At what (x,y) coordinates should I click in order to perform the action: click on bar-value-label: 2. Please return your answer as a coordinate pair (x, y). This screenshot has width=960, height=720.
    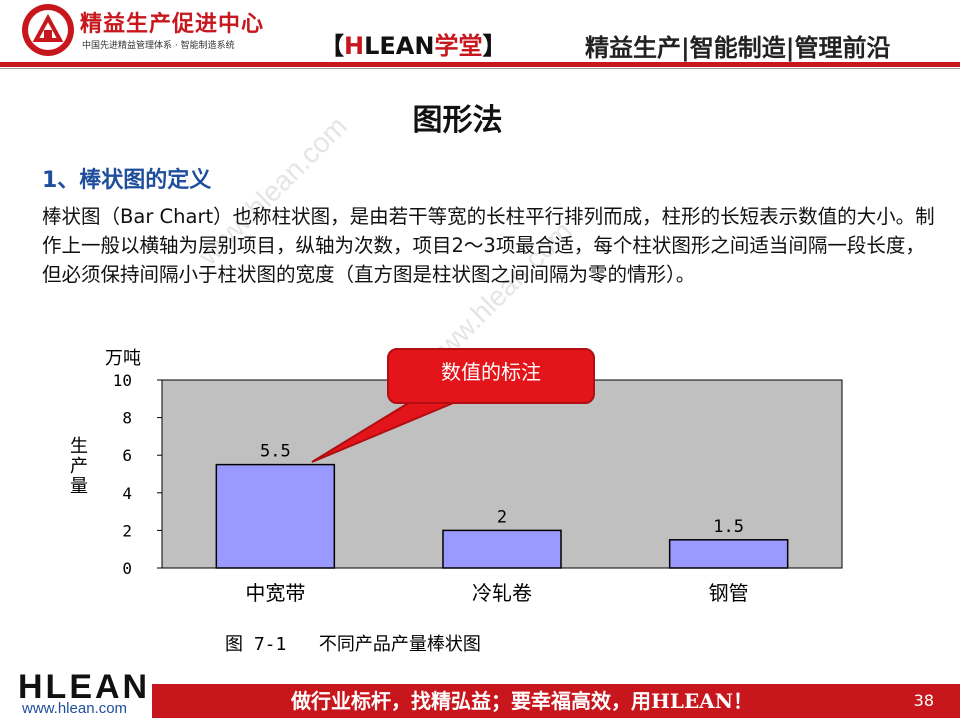
    Looking at the image, I should click on (502, 517).